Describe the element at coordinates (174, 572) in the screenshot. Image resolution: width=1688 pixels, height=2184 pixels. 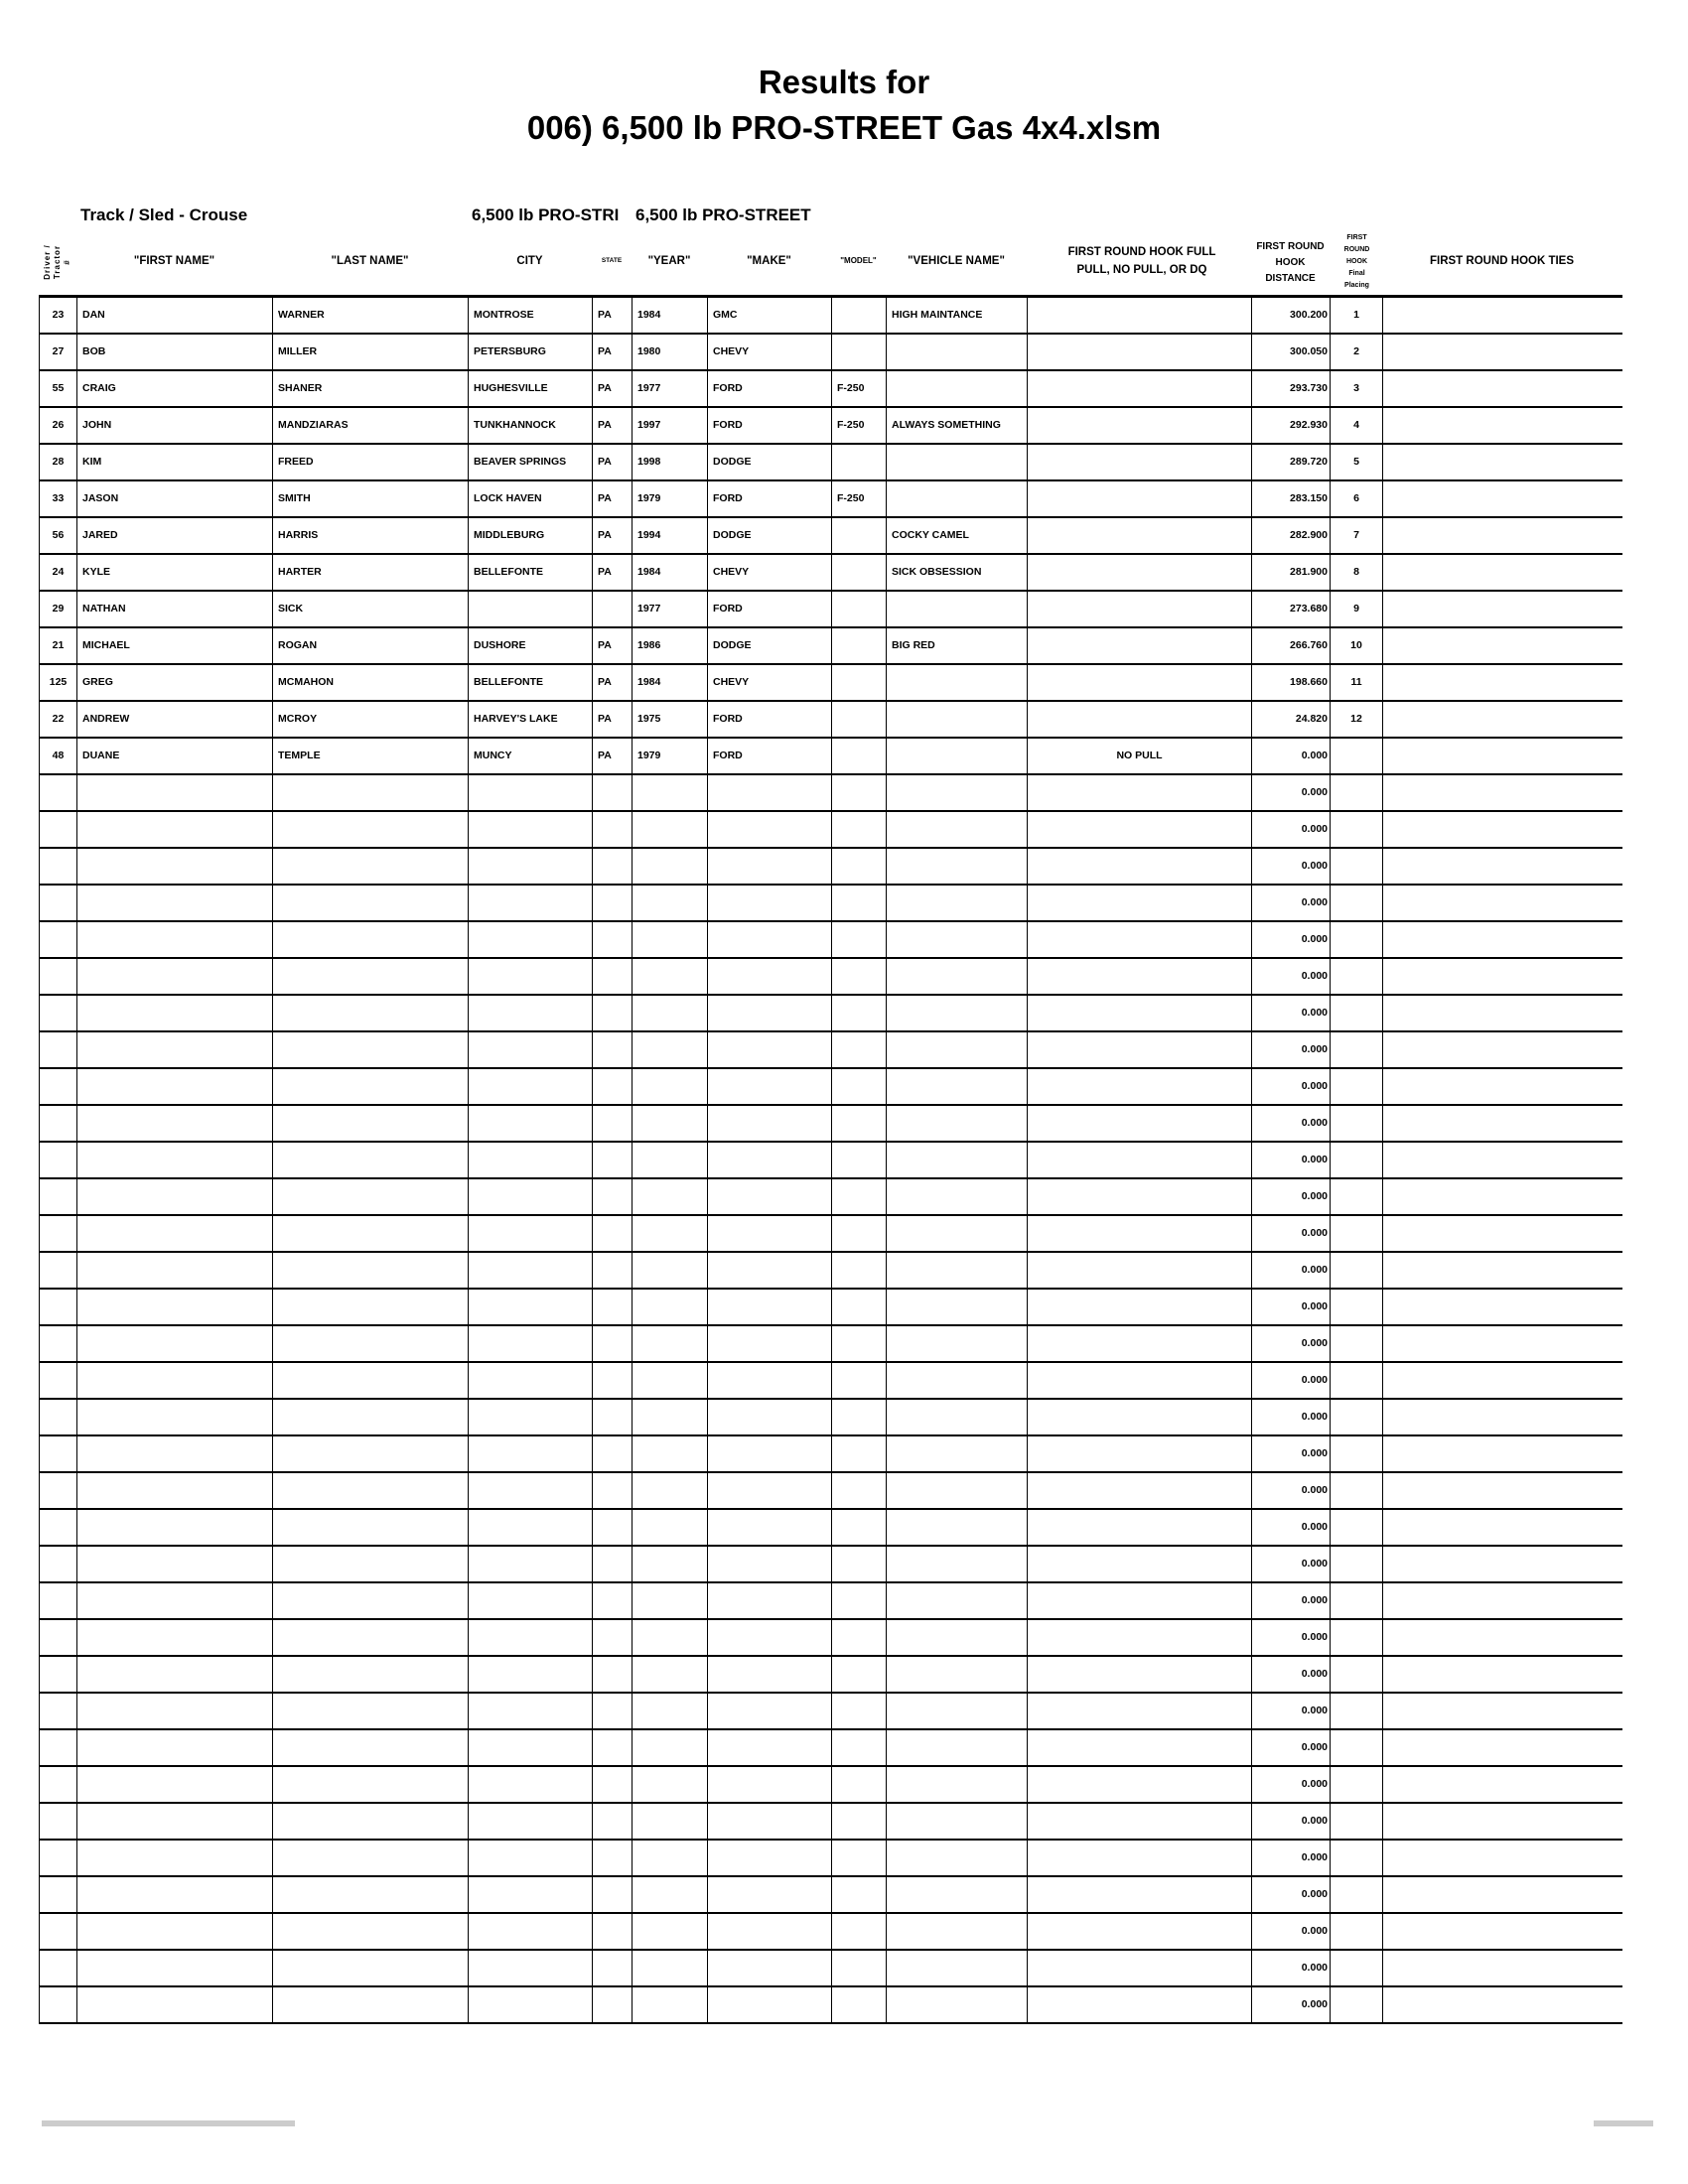
I see `cell-first: KYLE` at that location.